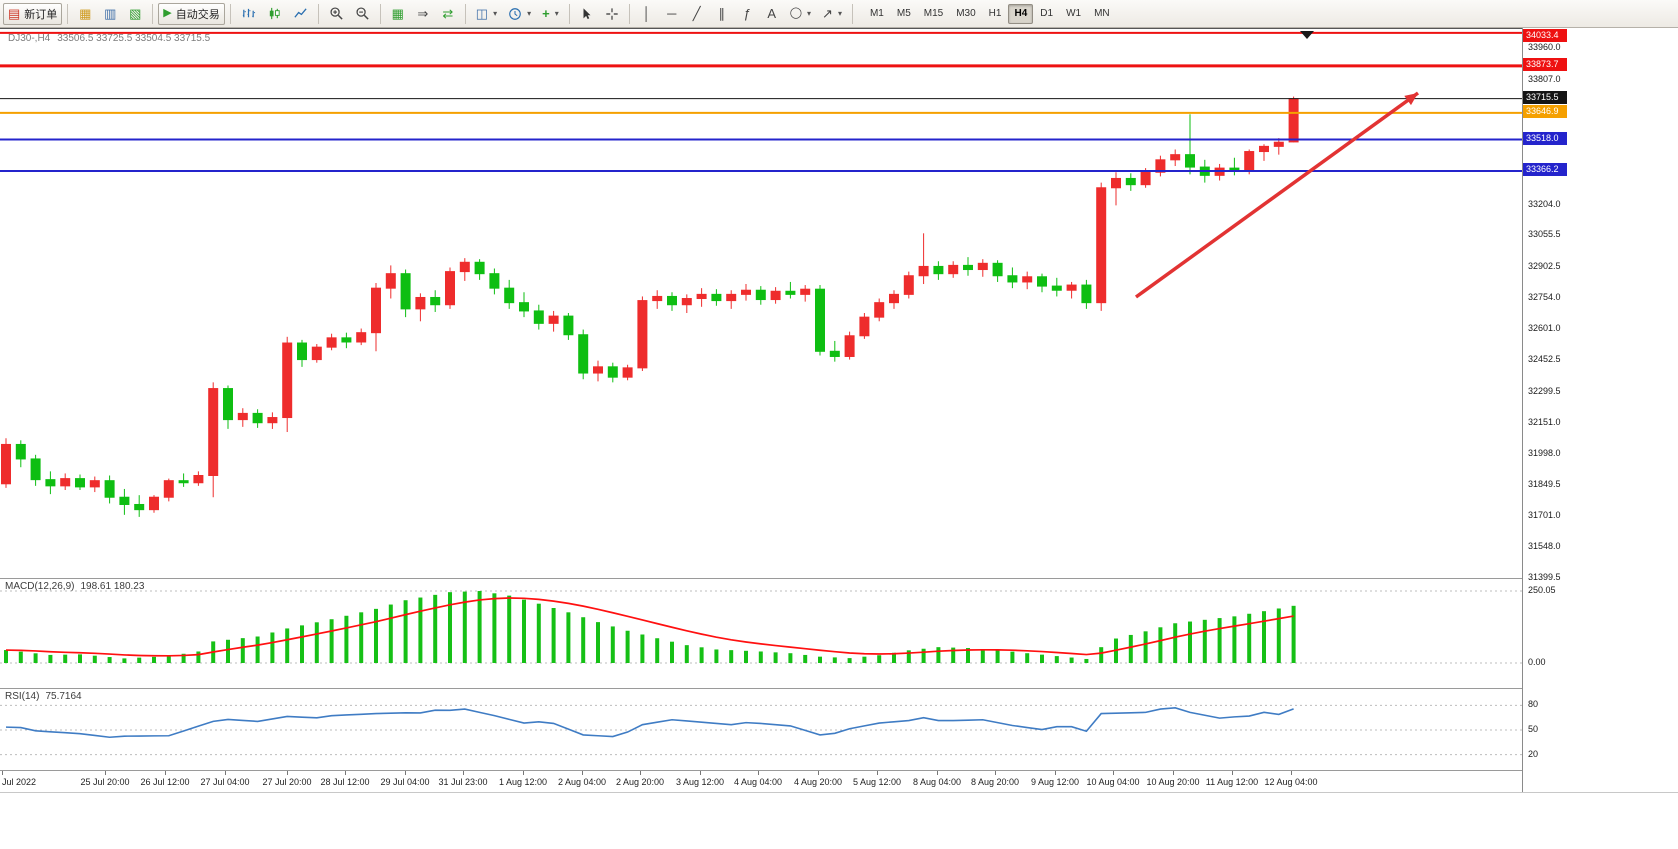  Describe the element at coordinates (486, 14) in the screenshot. I see `profiles-button: ◫ ▾` at that location.